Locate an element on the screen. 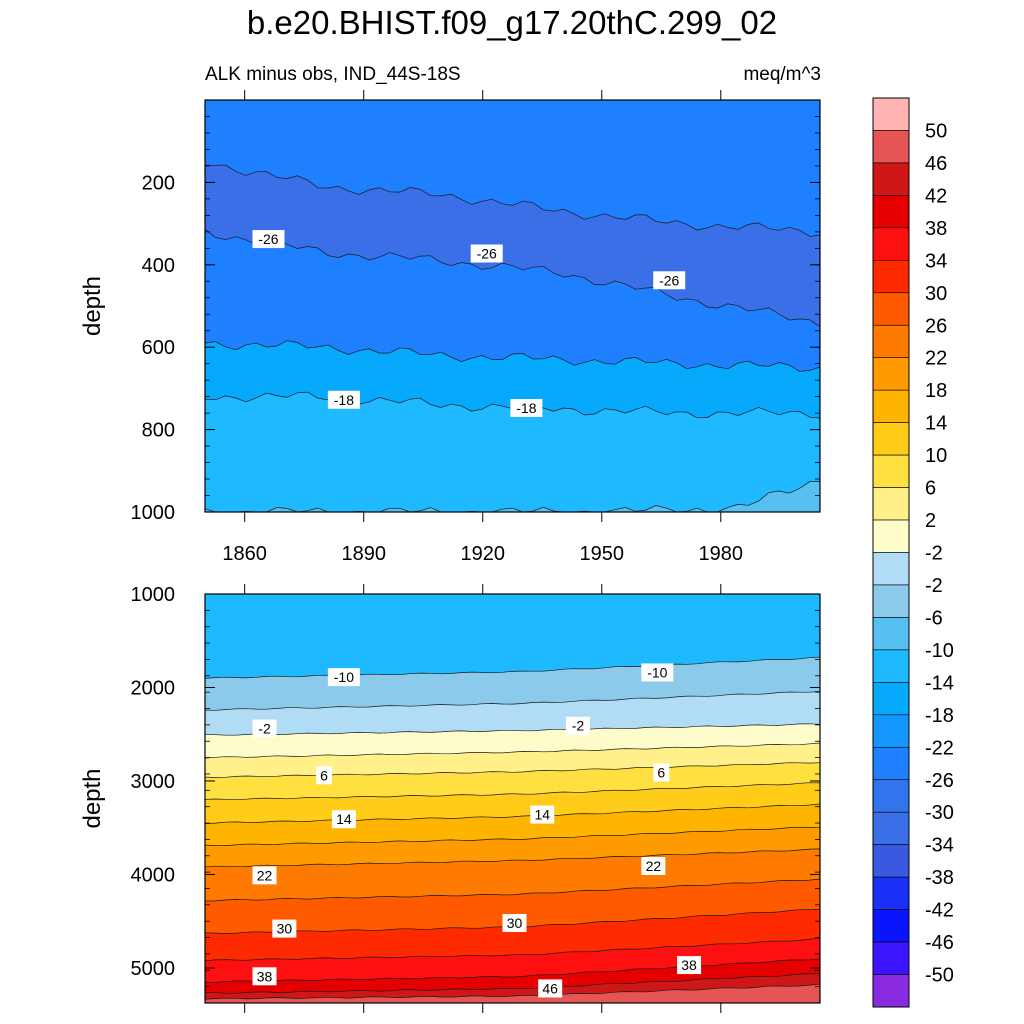 The width and height of the screenshot is (1024, 1024). y-tick-label: 1000 is located at coordinates (153, 513).